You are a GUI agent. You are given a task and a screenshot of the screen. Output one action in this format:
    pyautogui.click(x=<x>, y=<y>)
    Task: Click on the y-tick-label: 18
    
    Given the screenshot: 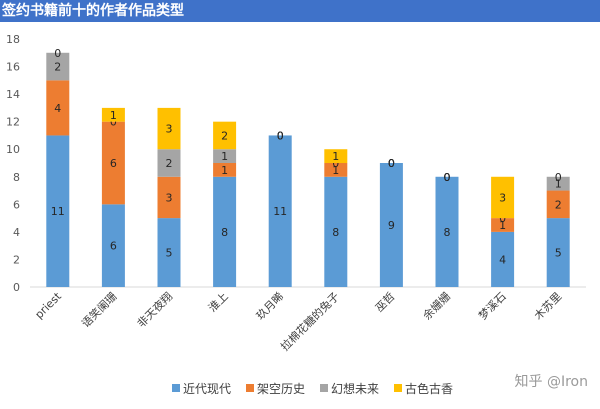 What is the action you would take?
    pyautogui.click(x=13, y=39)
    